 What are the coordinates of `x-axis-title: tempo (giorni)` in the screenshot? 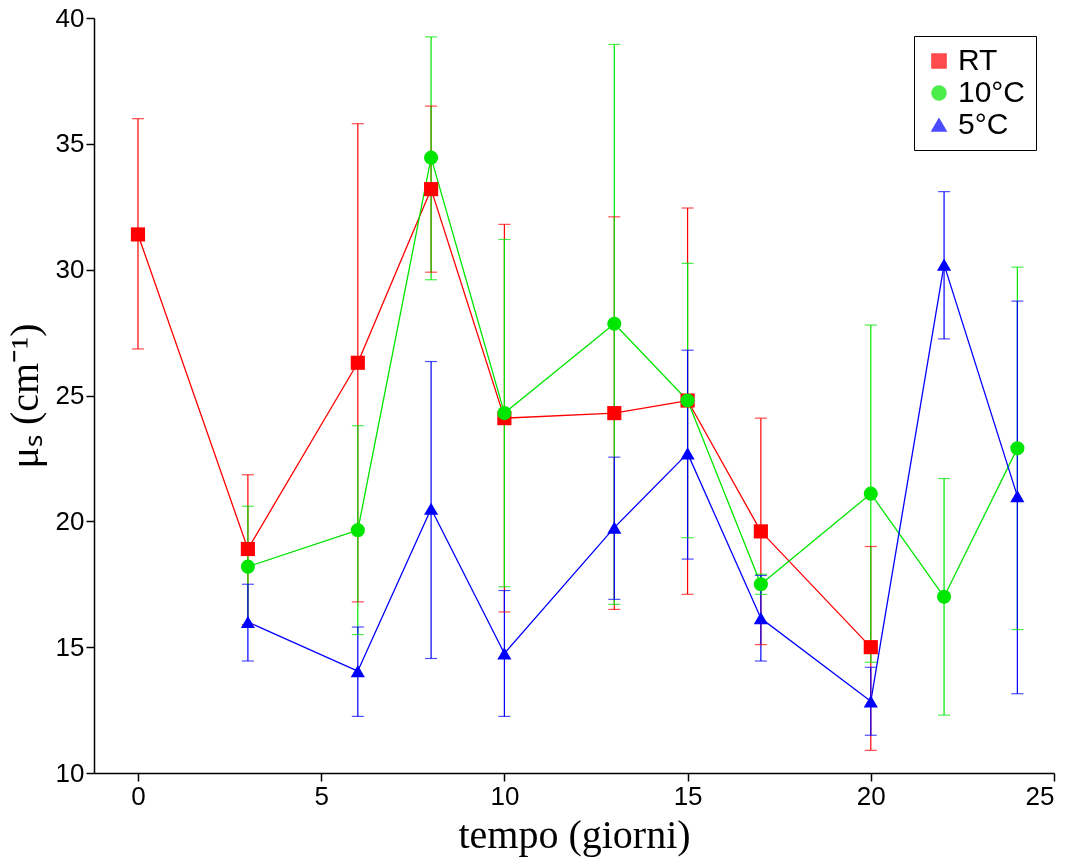 It's located at (574, 834).